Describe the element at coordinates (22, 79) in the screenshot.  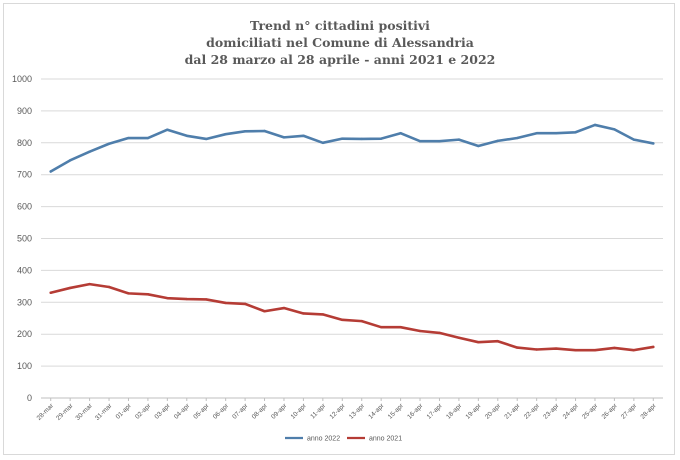
I see `y-tick-label: 1000` at that location.